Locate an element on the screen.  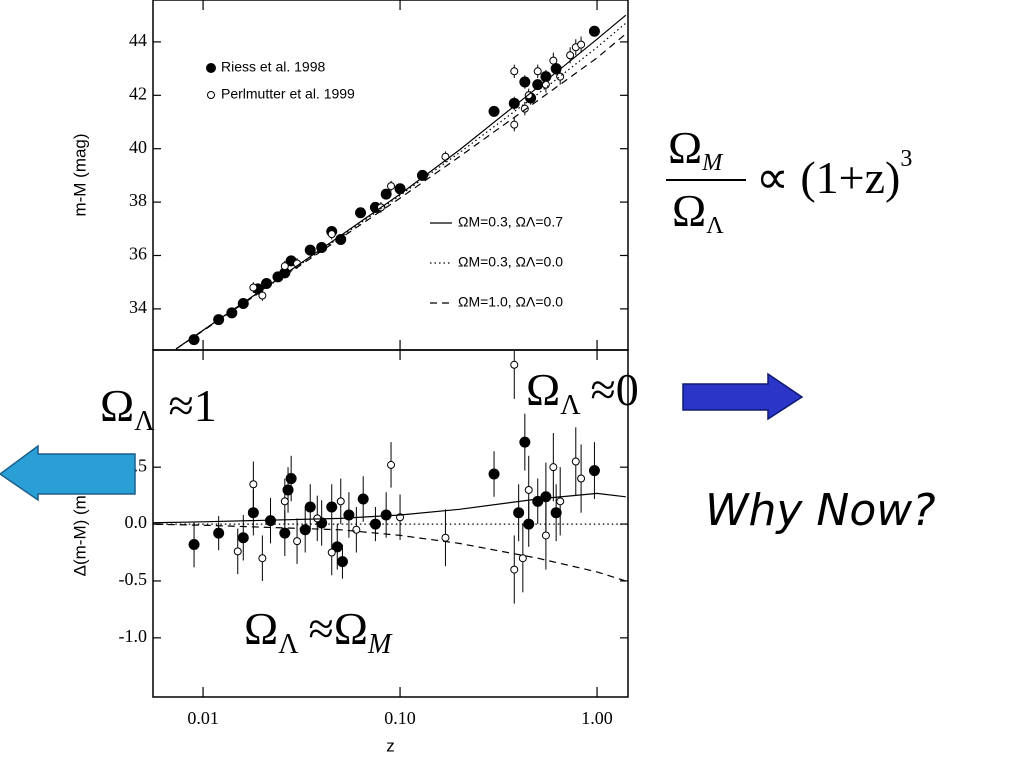
y-tick-label: 0.0 is located at coordinates (136, 522).